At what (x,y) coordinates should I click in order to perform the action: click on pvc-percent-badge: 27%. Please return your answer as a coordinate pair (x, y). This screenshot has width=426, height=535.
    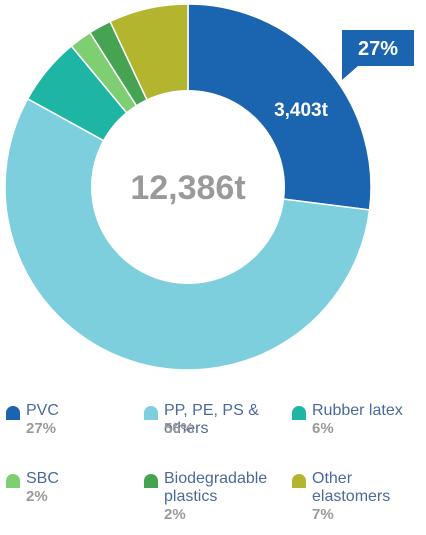
    Looking at the image, I should click on (378, 55).